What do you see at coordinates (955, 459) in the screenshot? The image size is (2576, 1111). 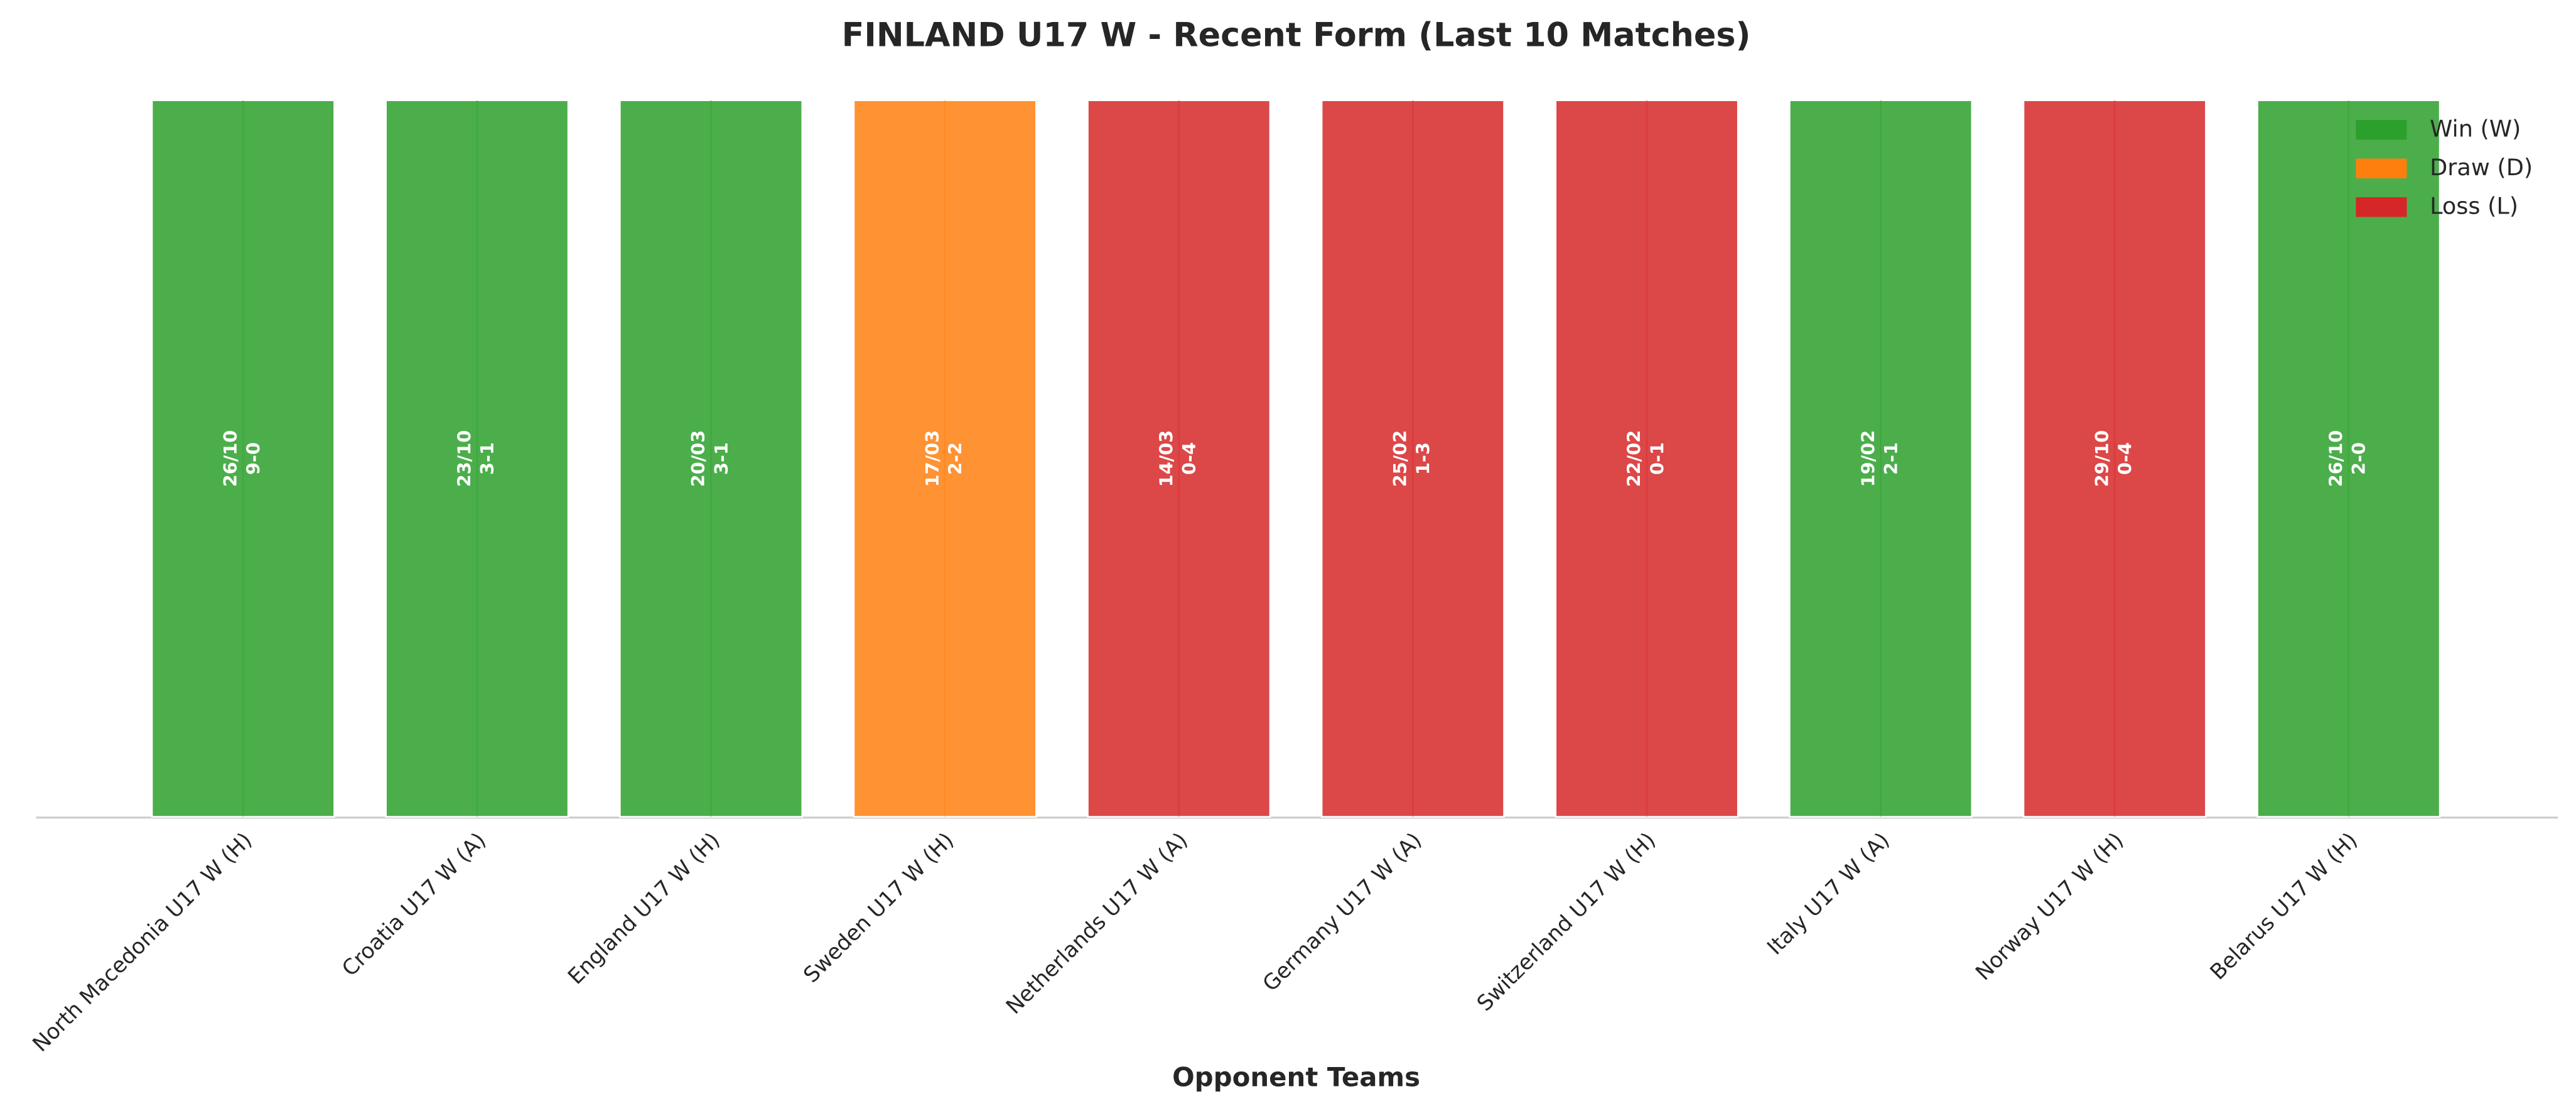 I see `bar-score-label: 2-2` at bounding box center [955, 459].